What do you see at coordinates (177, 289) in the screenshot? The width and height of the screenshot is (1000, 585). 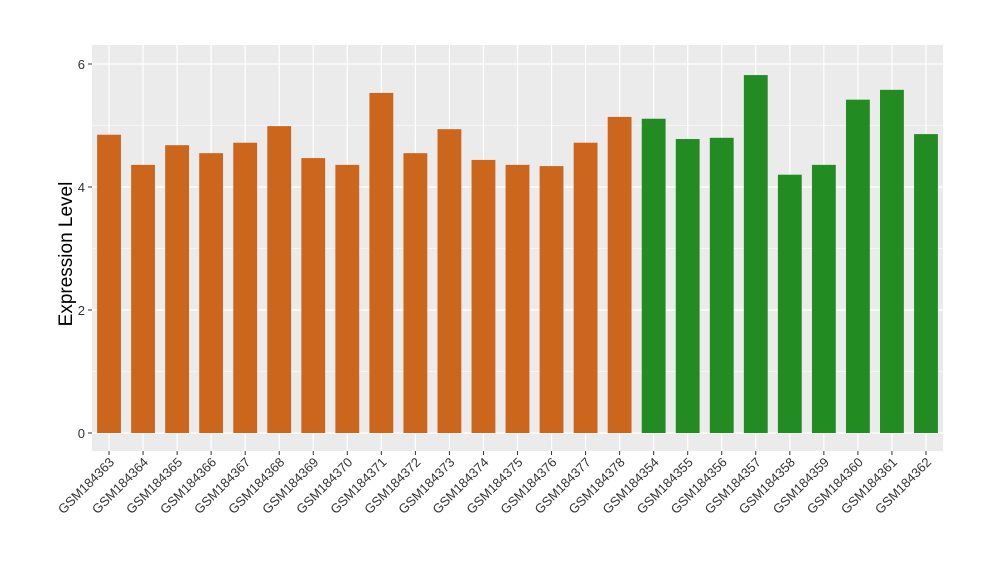 I see `bar-GSM184365` at bounding box center [177, 289].